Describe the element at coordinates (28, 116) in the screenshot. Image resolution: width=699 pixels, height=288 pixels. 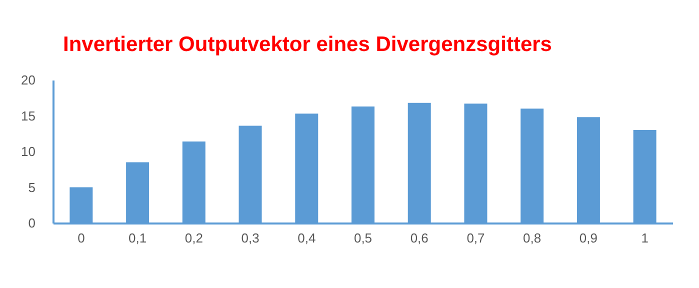
I see `y-tick-label: 15` at that location.